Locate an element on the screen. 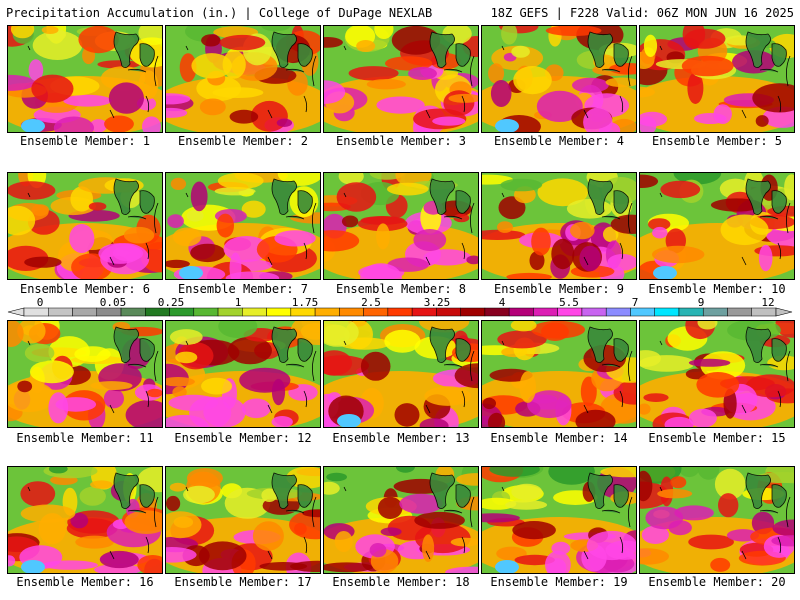 This screenshot has height=600, width=800. colorbar-tick-label: 1 is located at coordinates (238, 302).